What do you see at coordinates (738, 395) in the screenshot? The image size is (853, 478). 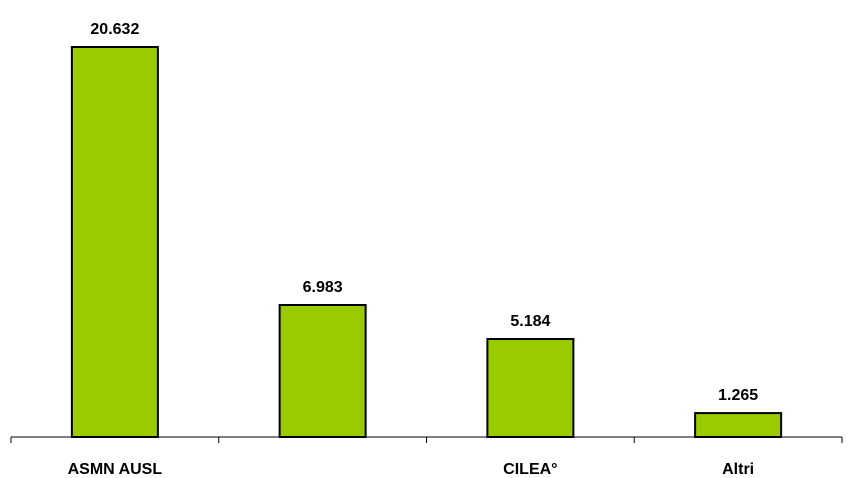 I see `value-label-3: 1.265` at bounding box center [738, 395].